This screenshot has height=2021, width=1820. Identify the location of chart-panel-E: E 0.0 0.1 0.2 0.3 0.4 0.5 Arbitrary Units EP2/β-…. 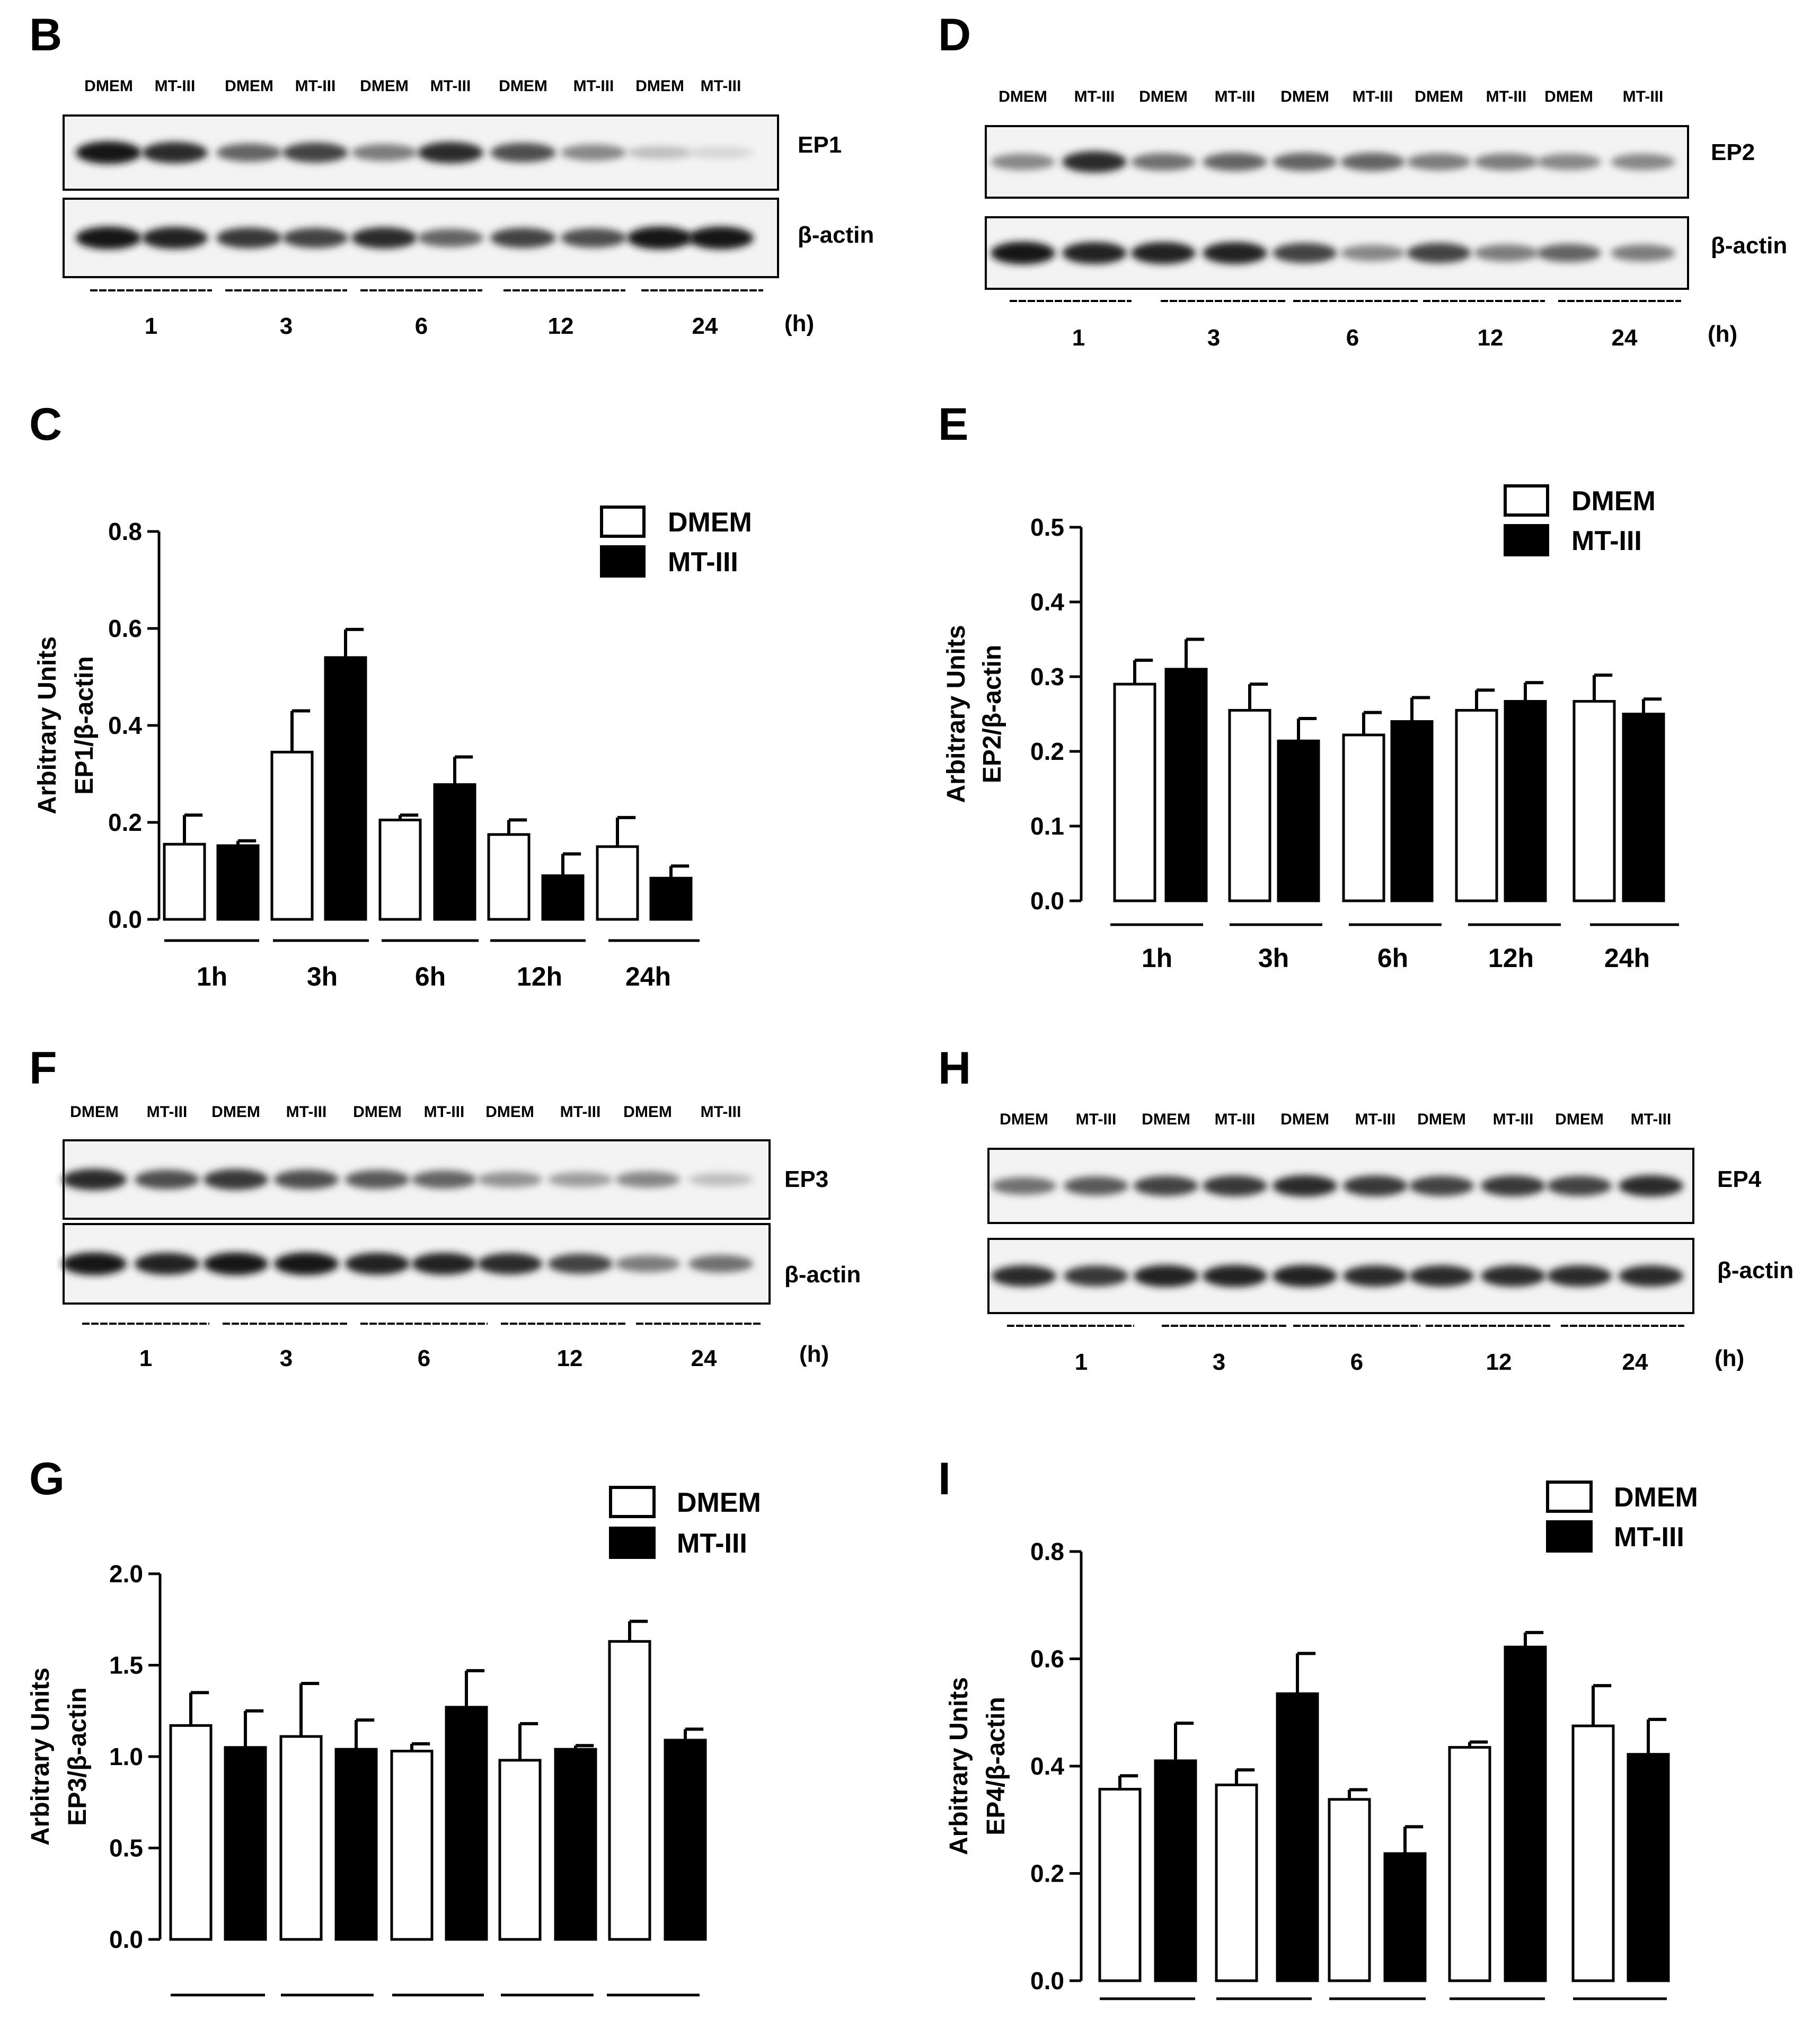
(1309, 686).